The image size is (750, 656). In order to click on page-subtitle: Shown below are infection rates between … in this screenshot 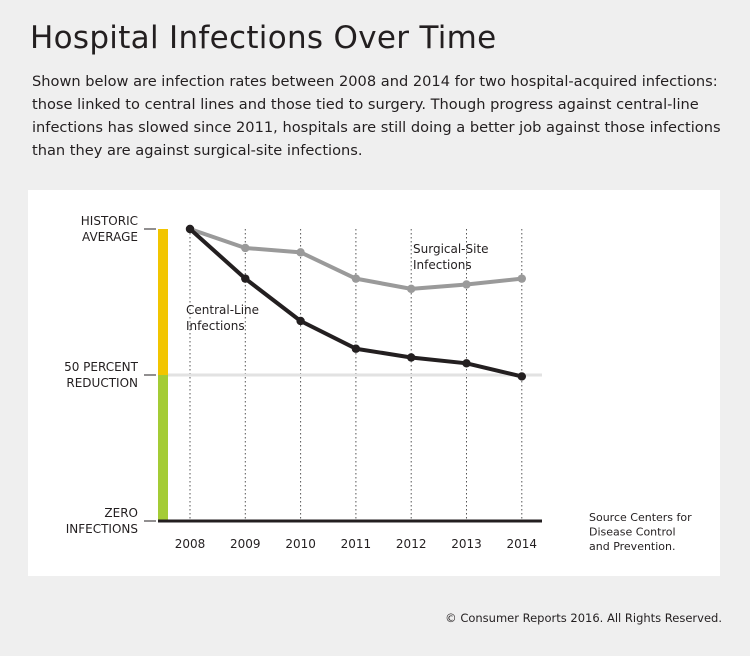, I will do `click(376, 116)`.